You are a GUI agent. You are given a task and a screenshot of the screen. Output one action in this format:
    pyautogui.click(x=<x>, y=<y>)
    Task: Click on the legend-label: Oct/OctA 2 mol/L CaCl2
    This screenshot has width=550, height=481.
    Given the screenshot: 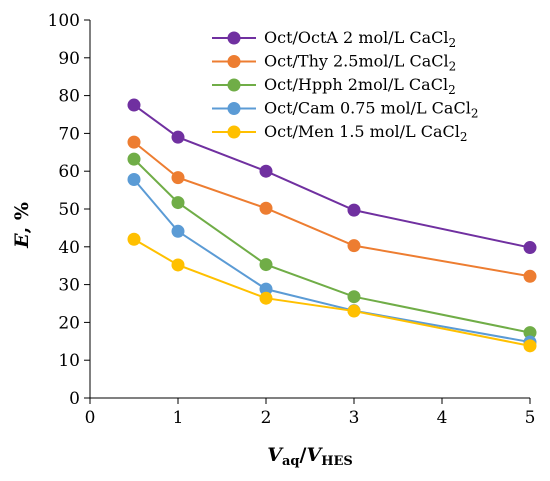 What is the action you would take?
    pyautogui.click(x=360, y=39)
    